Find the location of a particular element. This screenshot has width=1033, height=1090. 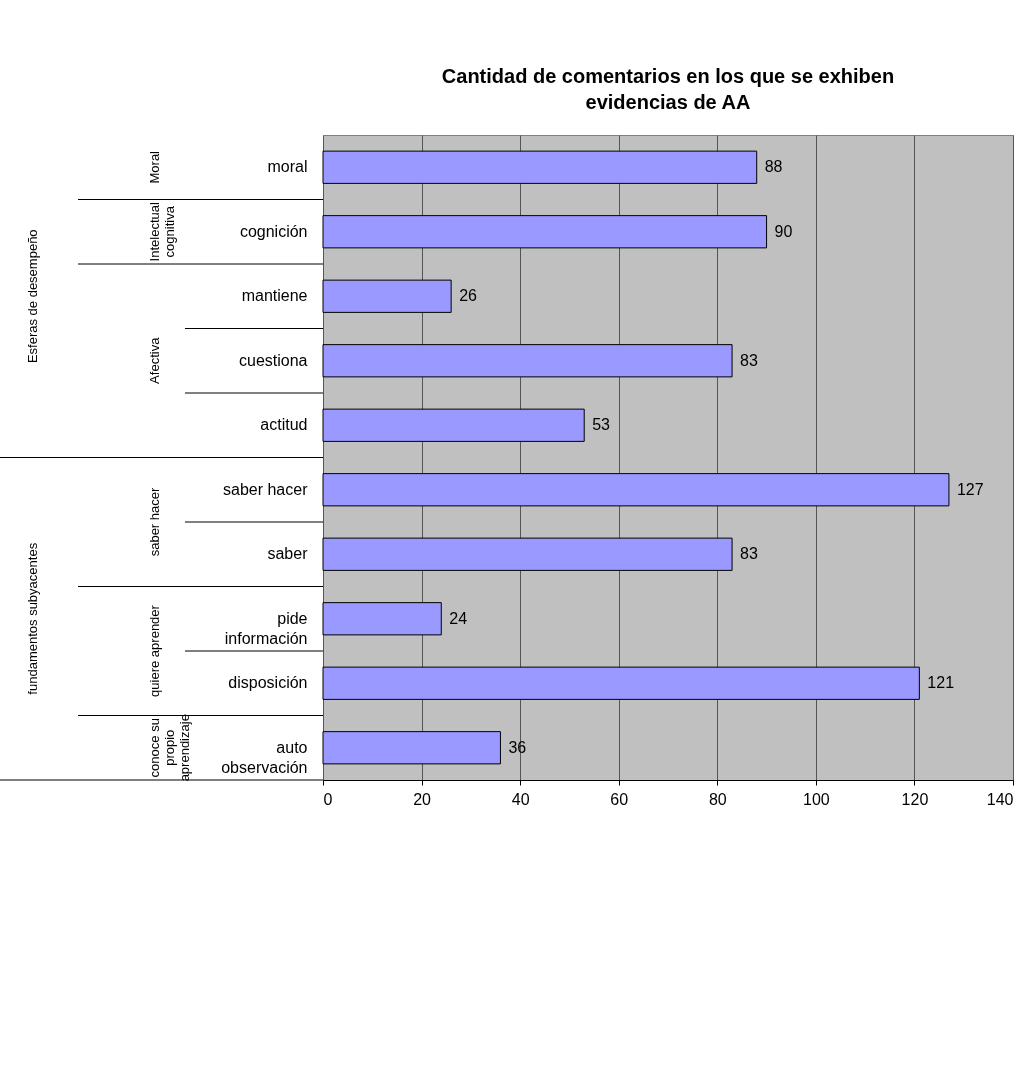

text: Esferas de desempeño is located at coordinates (32, 296).